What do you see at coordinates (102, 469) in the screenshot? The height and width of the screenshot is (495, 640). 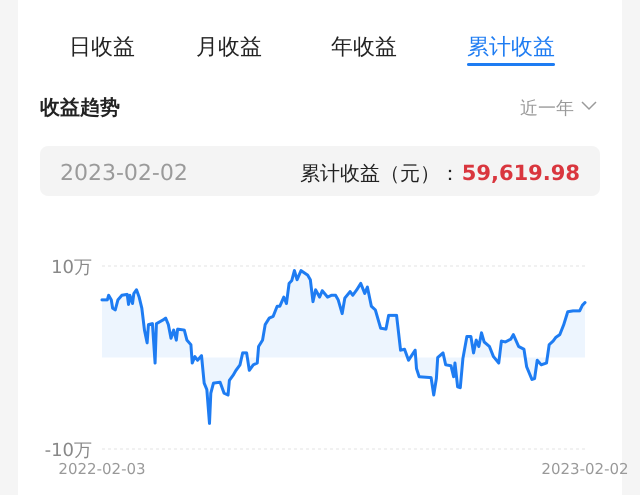 I see `x-tick-label: 2022-02-03` at bounding box center [102, 469].